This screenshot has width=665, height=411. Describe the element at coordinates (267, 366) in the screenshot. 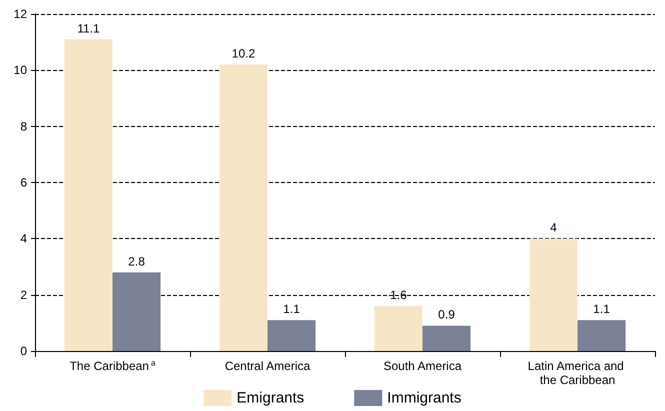

I see `x-tick-label: Central America` at that location.